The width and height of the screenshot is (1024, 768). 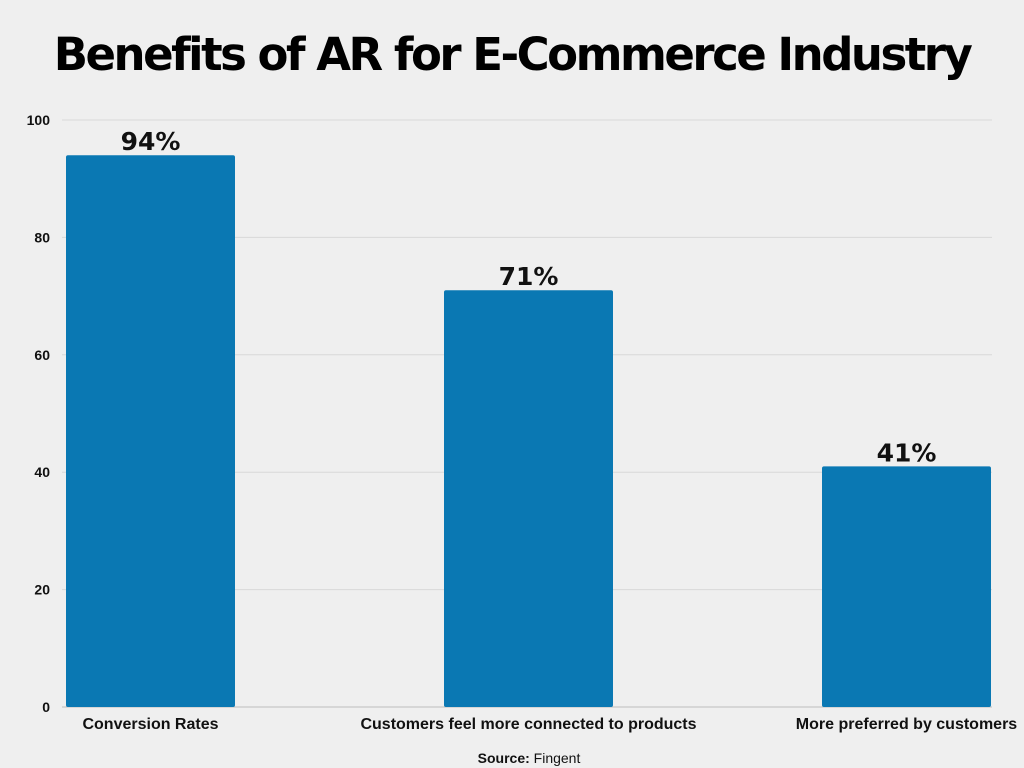 I want to click on source-label: Source:, so click(x=503, y=758).